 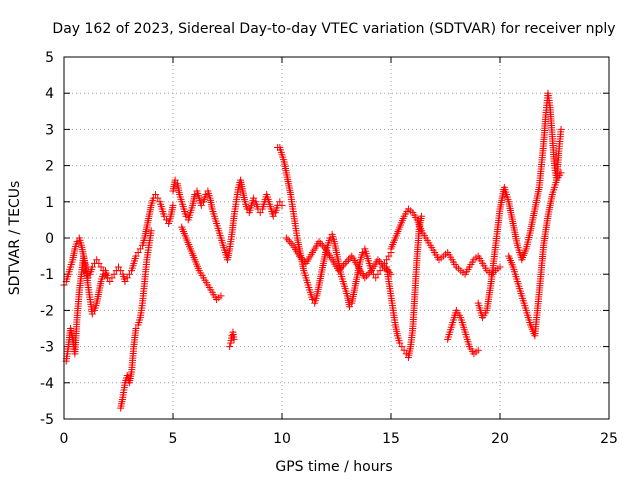 I want to click on y-tick-label: -4, so click(x=47, y=384).